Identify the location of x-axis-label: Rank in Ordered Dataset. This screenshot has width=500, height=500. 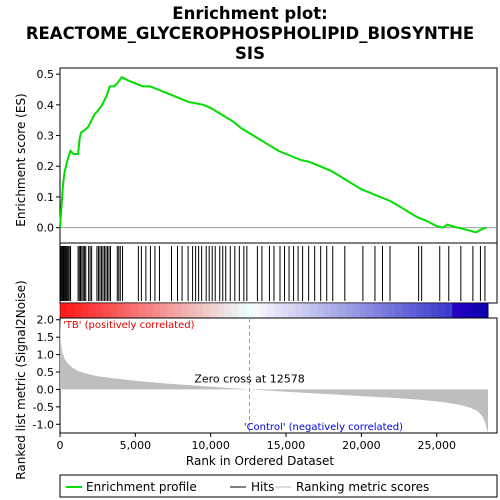
(260, 461).